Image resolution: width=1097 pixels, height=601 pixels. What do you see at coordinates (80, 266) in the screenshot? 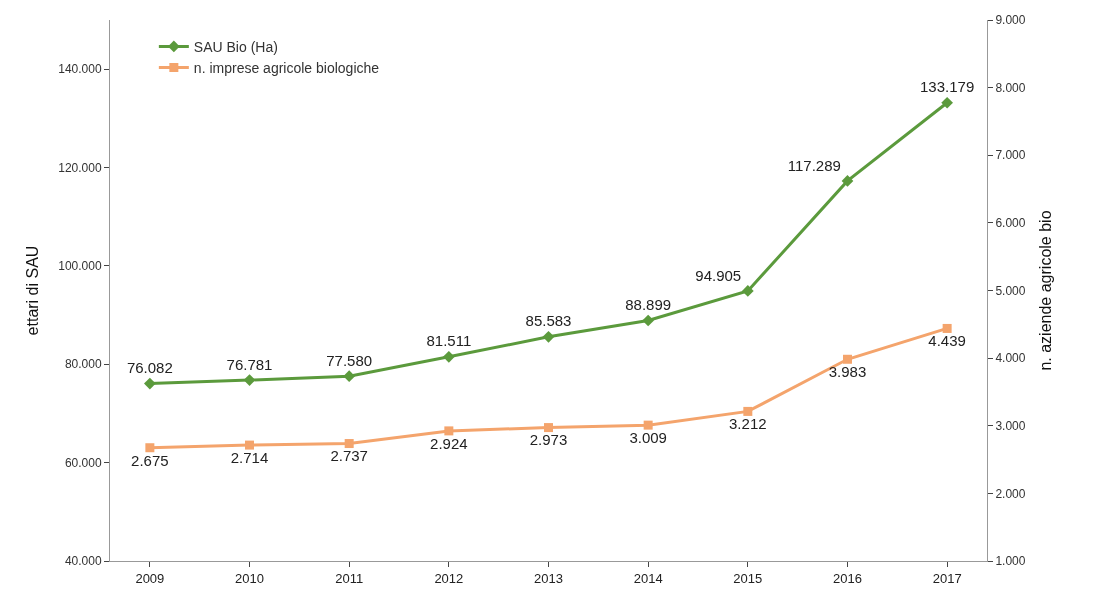
I see `y-tick-label: 100.000` at bounding box center [80, 266].